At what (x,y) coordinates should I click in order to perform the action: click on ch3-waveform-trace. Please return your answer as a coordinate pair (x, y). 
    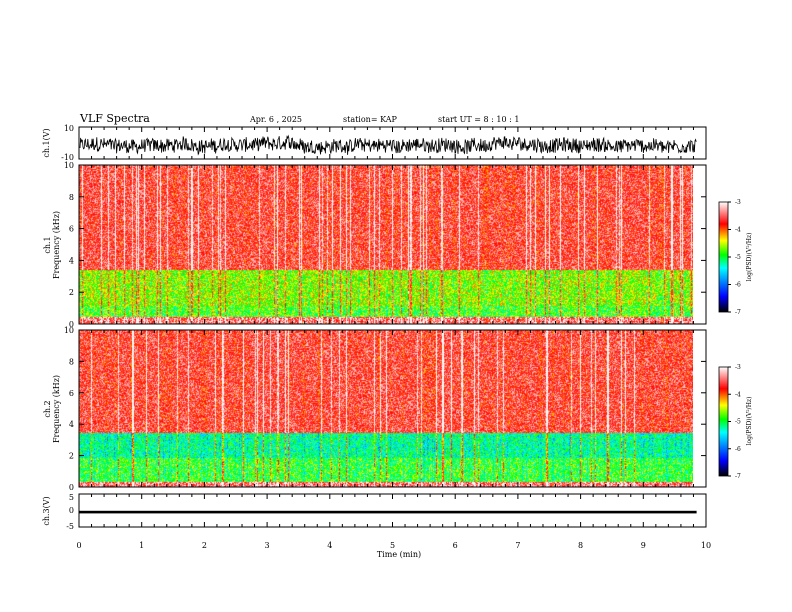
    Looking at the image, I should click on (388, 512).